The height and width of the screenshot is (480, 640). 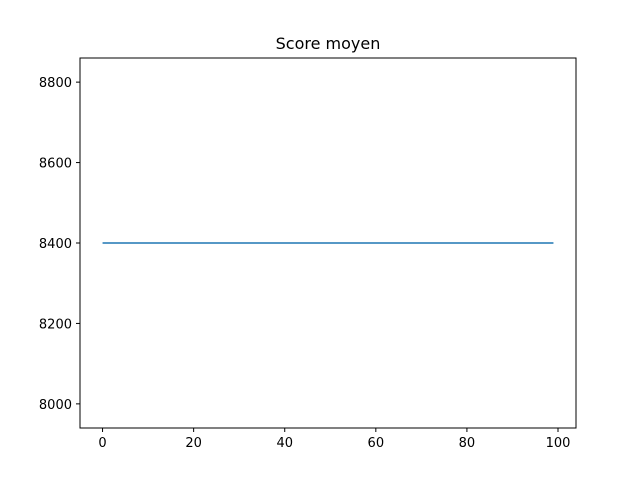 I want to click on y-axis: 8000 8200 8400 8600 8800, so click(x=59, y=244).